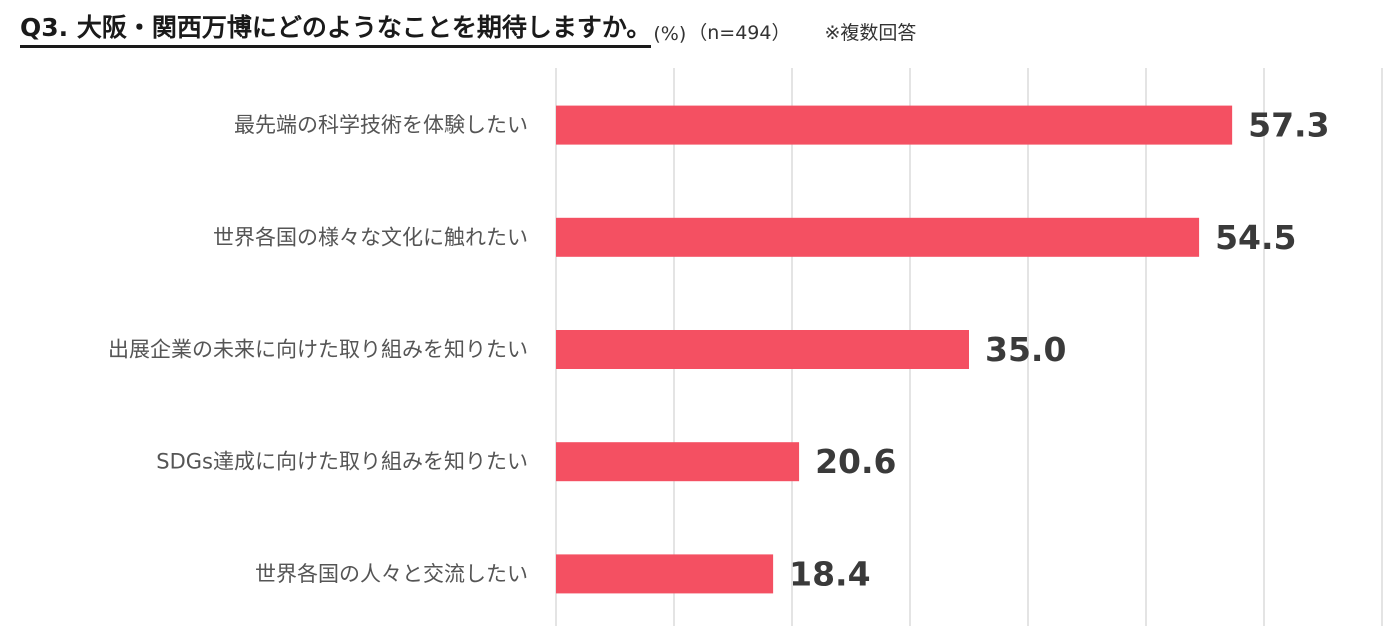 This screenshot has height=639, width=1400. I want to click on value-label: 35.0, so click(1025, 349).